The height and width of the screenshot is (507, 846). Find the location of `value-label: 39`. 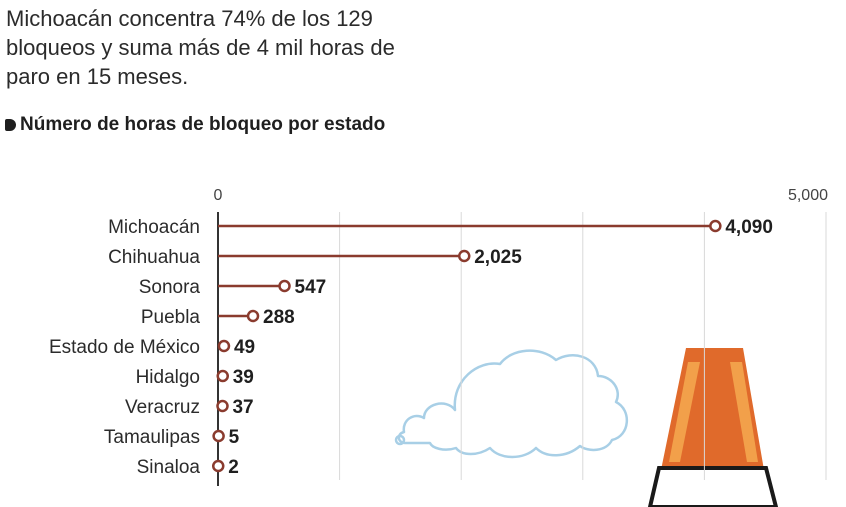

value-label: 39 is located at coordinates (243, 377).